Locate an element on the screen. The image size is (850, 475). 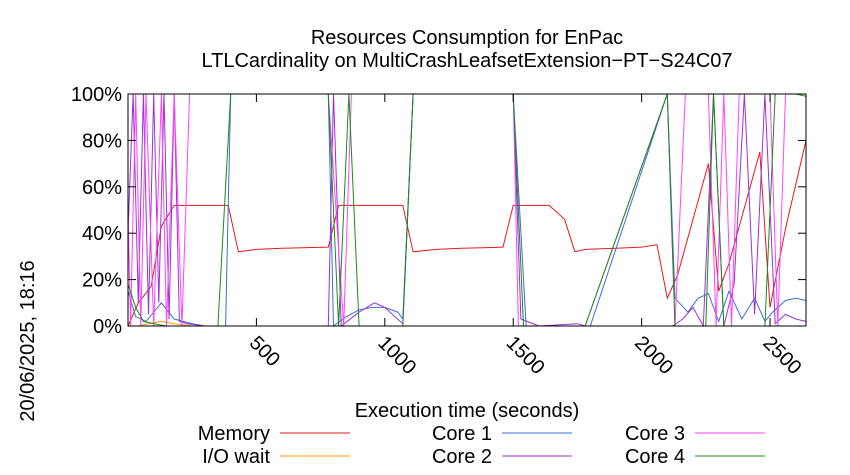
y-tick-label: 100% is located at coordinates (96, 95).